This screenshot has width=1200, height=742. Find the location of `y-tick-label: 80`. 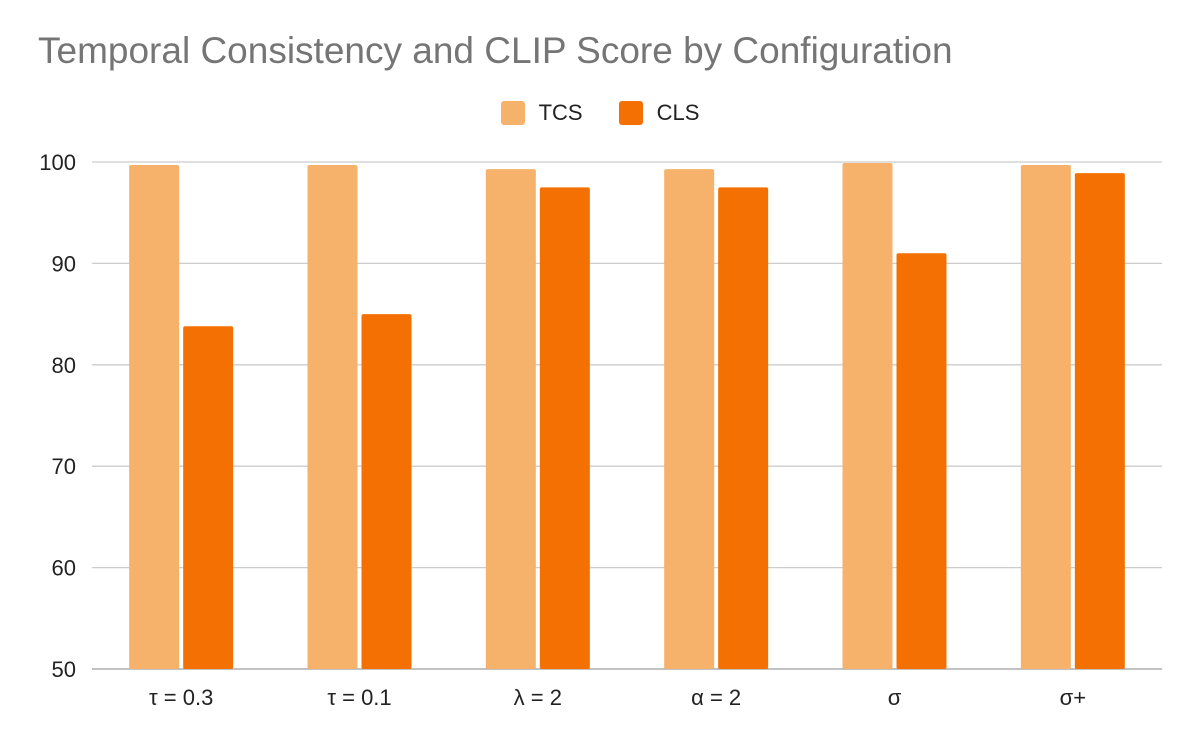

y-tick-label: 80 is located at coordinates (64, 365).